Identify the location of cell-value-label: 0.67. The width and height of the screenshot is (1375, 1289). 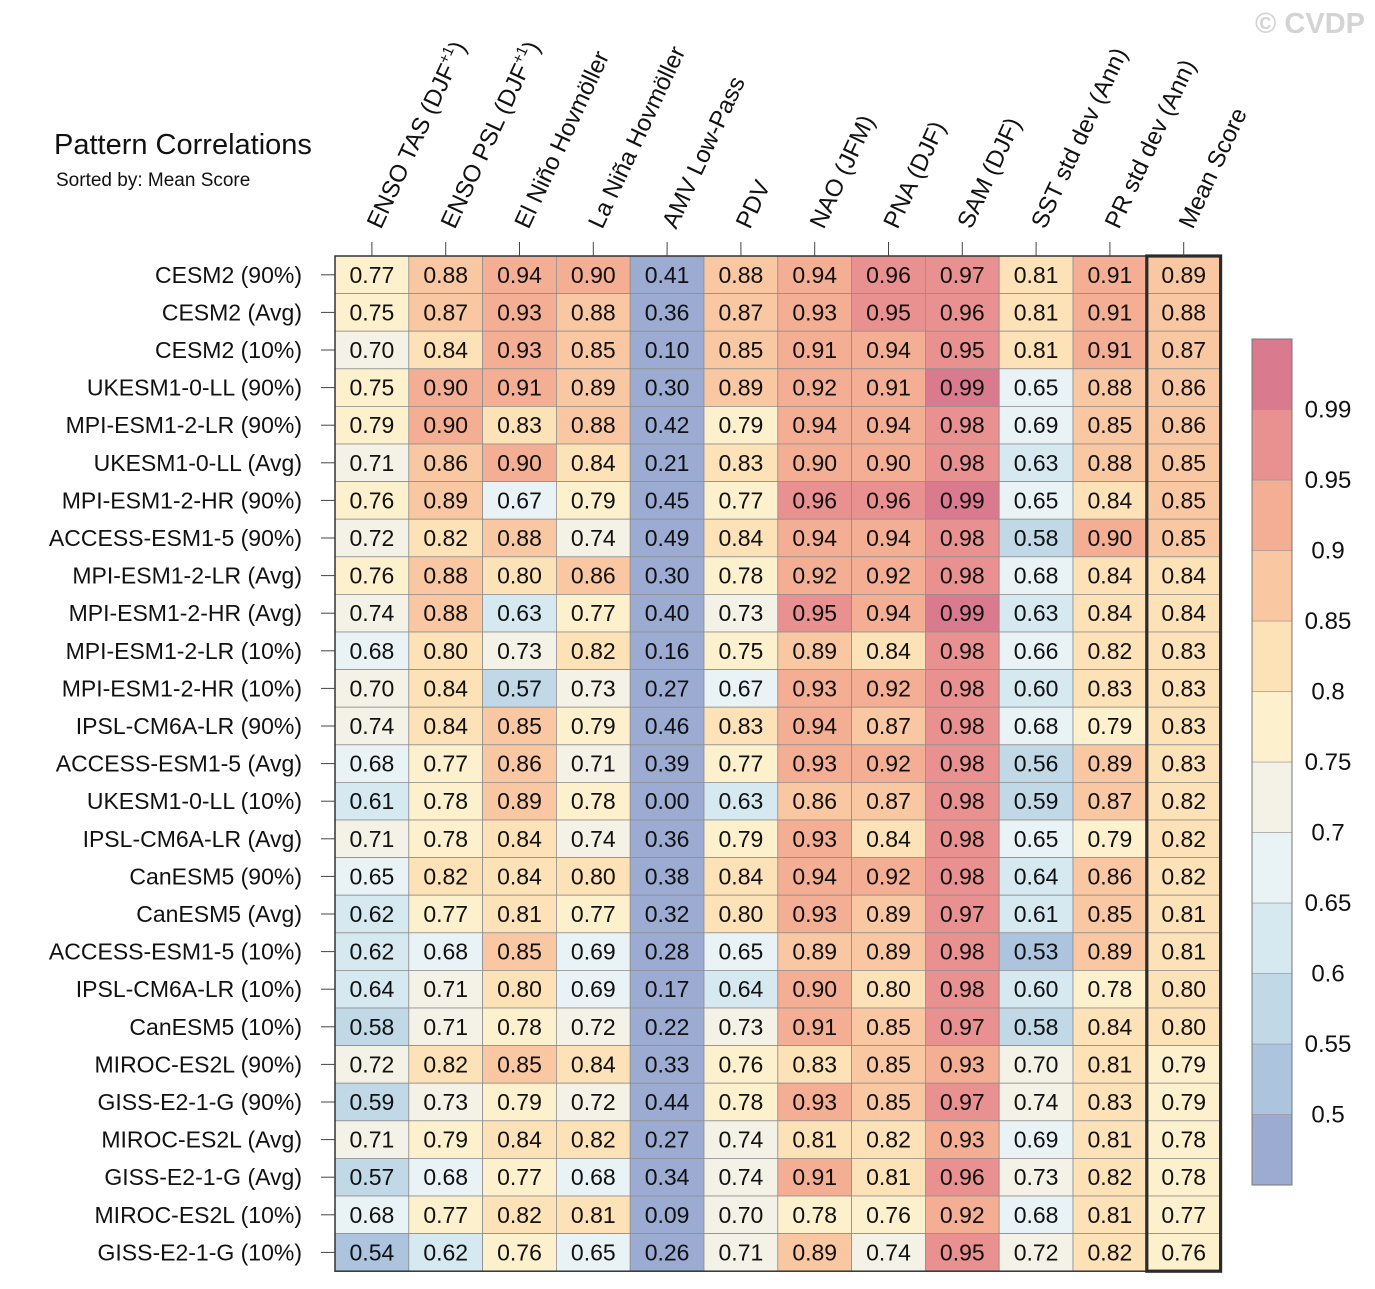
(741, 688).